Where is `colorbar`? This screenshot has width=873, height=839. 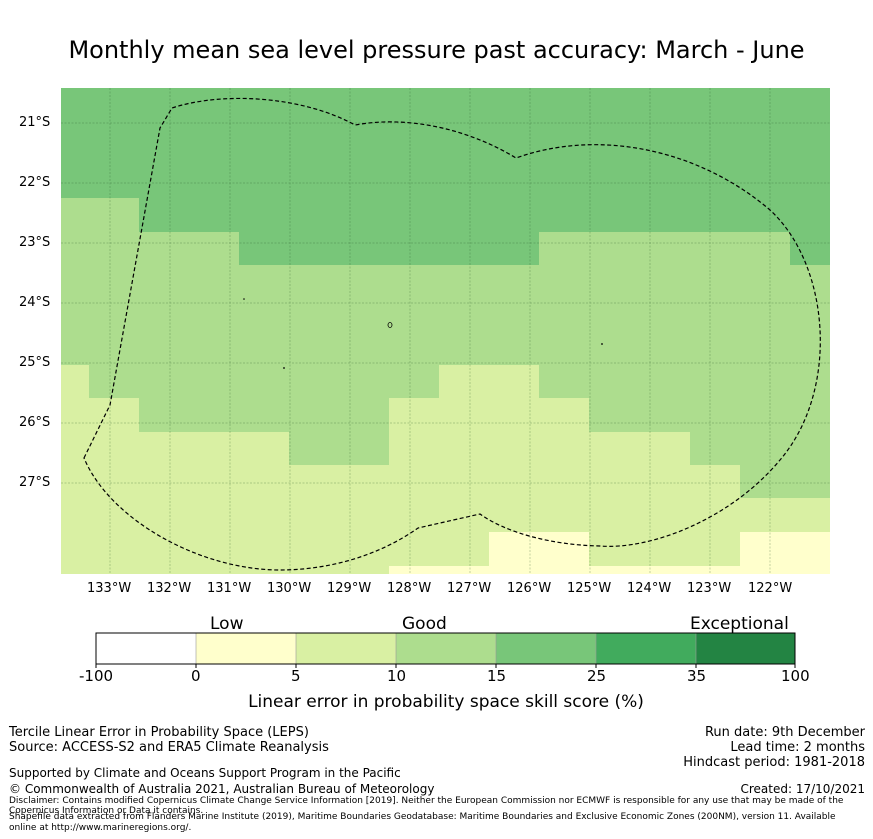
colorbar is located at coordinates (445, 650).